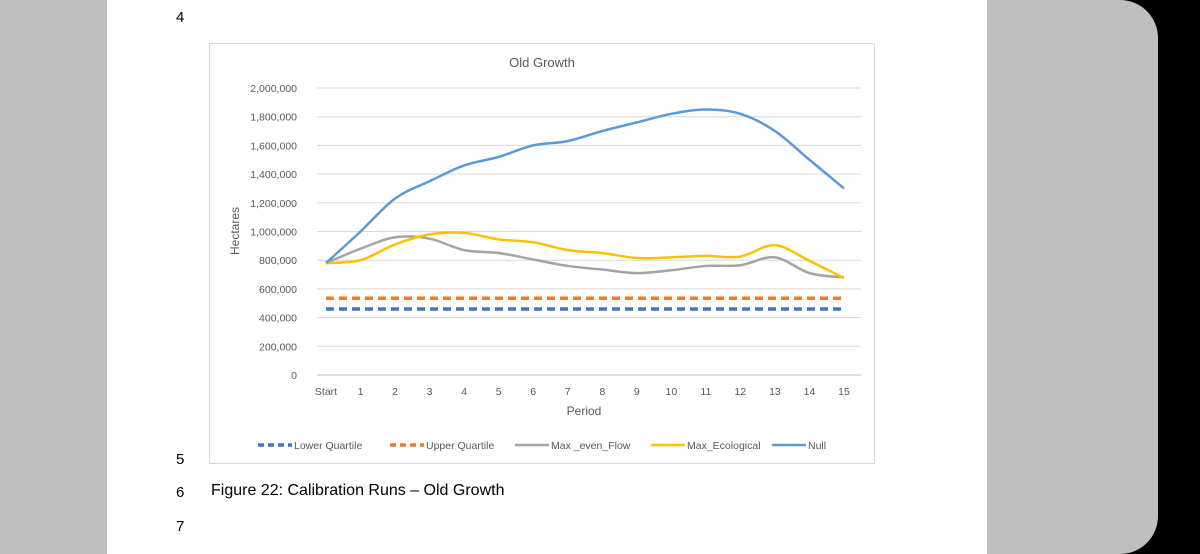 This screenshot has height=554, width=1200. Describe the element at coordinates (180, 492) in the screenshot. I see `line-number: 6` at that location.